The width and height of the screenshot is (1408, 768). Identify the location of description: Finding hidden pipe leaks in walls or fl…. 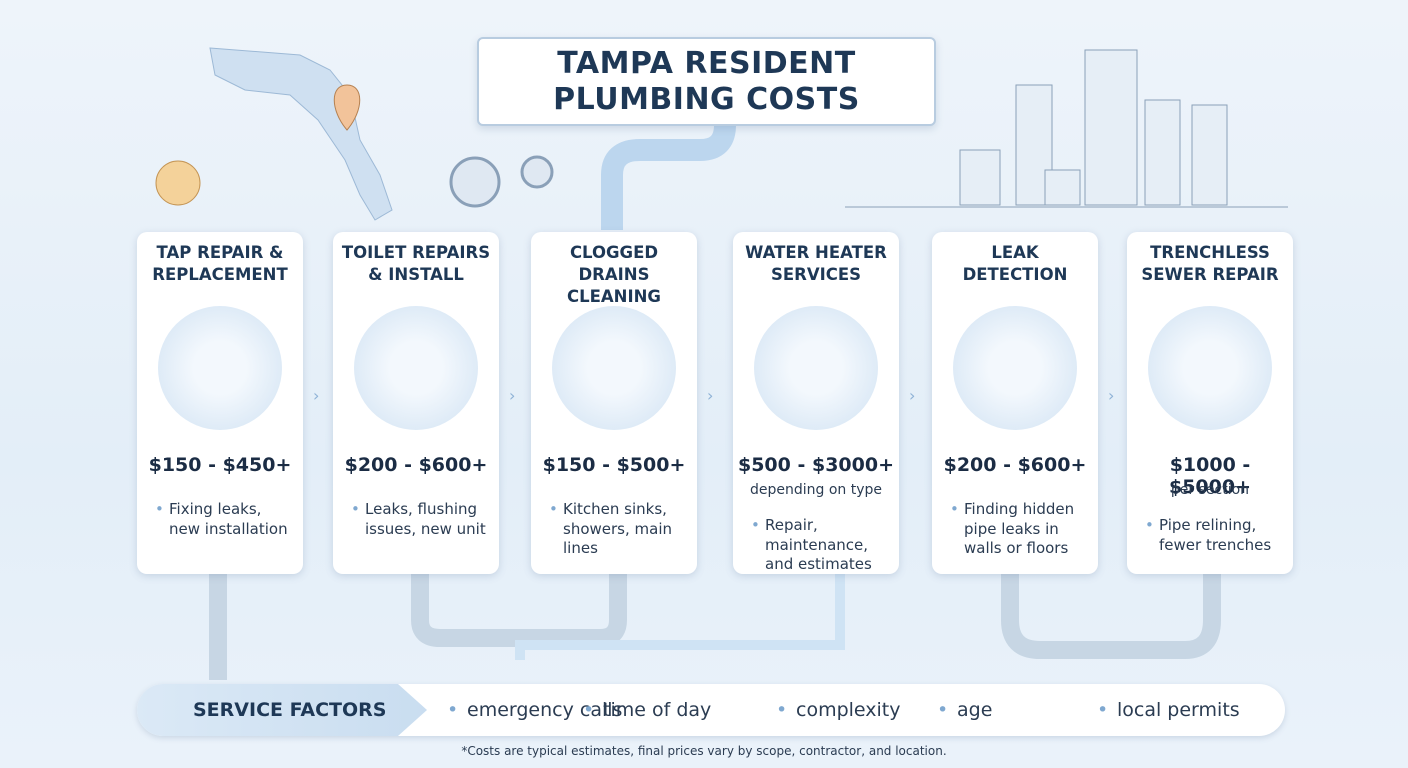
(1019, 529).